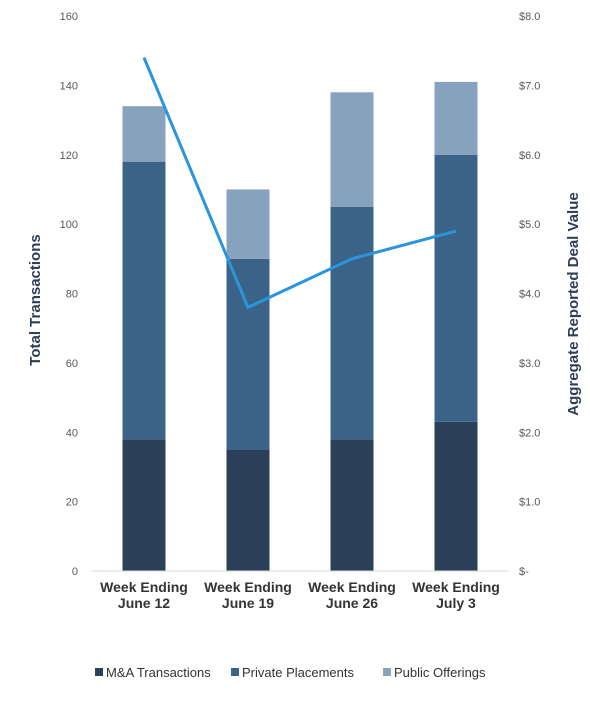 Image resolution: width=590 pixels, height=721 pixels. Describe the element at coordinates (529, 433) in the screenshot. I see `y2-tick-label: $2.0` at that location.